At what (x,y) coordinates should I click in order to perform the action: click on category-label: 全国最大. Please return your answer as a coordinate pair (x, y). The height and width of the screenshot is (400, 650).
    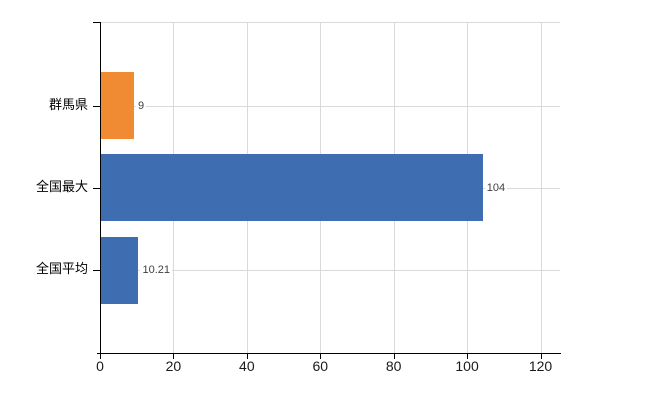
    Looking at the image, I should click on (61, 186).